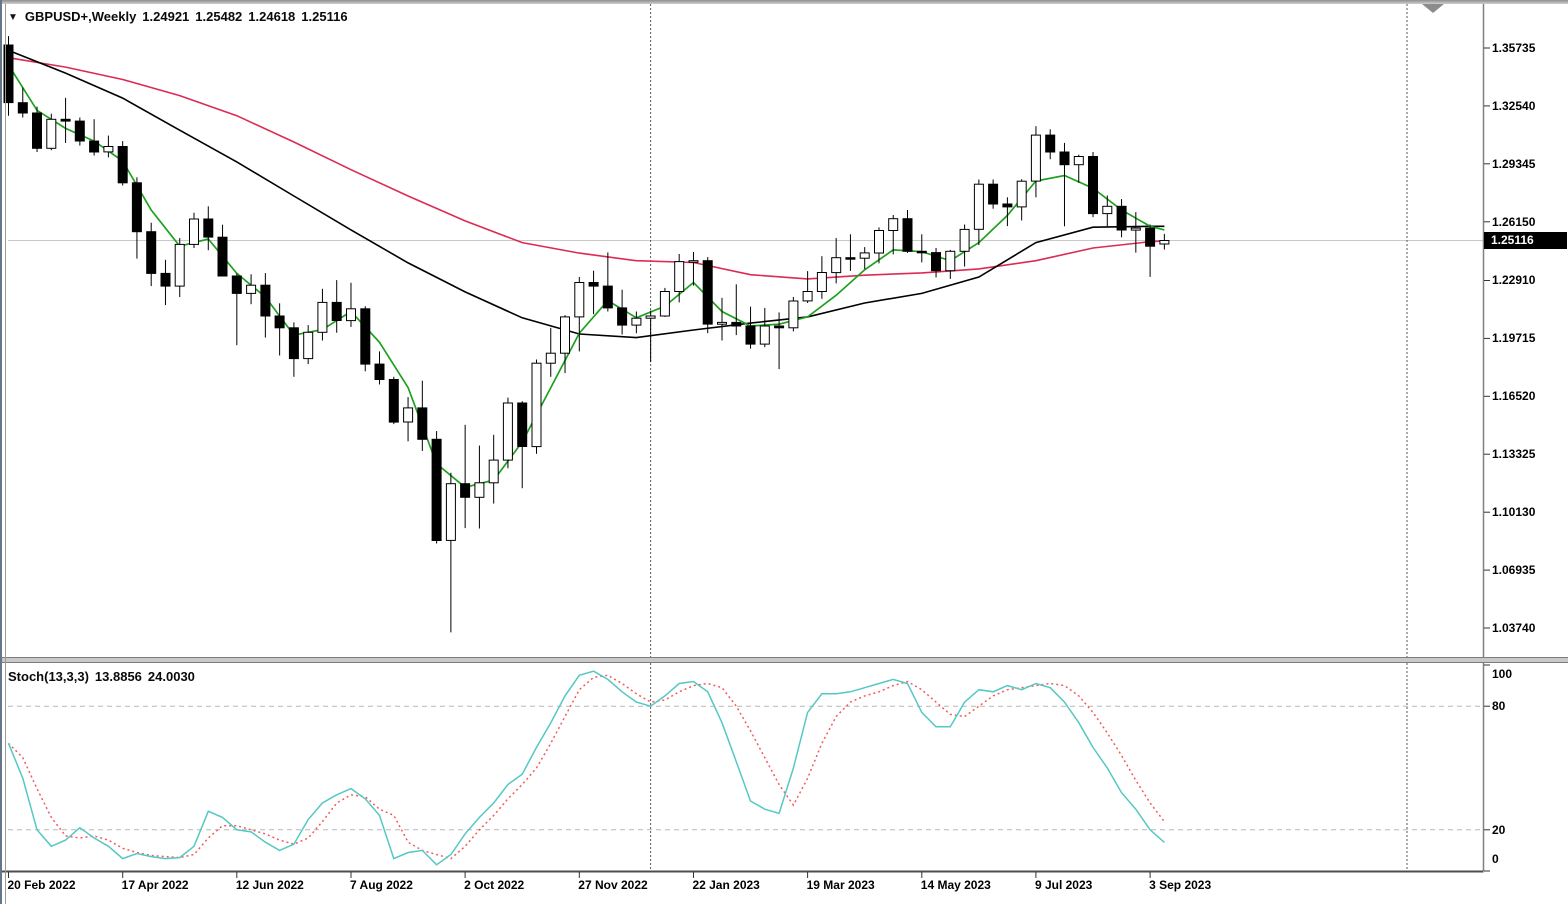 The image size is (1568, 904). I want to click on time-axis-label: 3 Sep 2023, so click(1180, 885).